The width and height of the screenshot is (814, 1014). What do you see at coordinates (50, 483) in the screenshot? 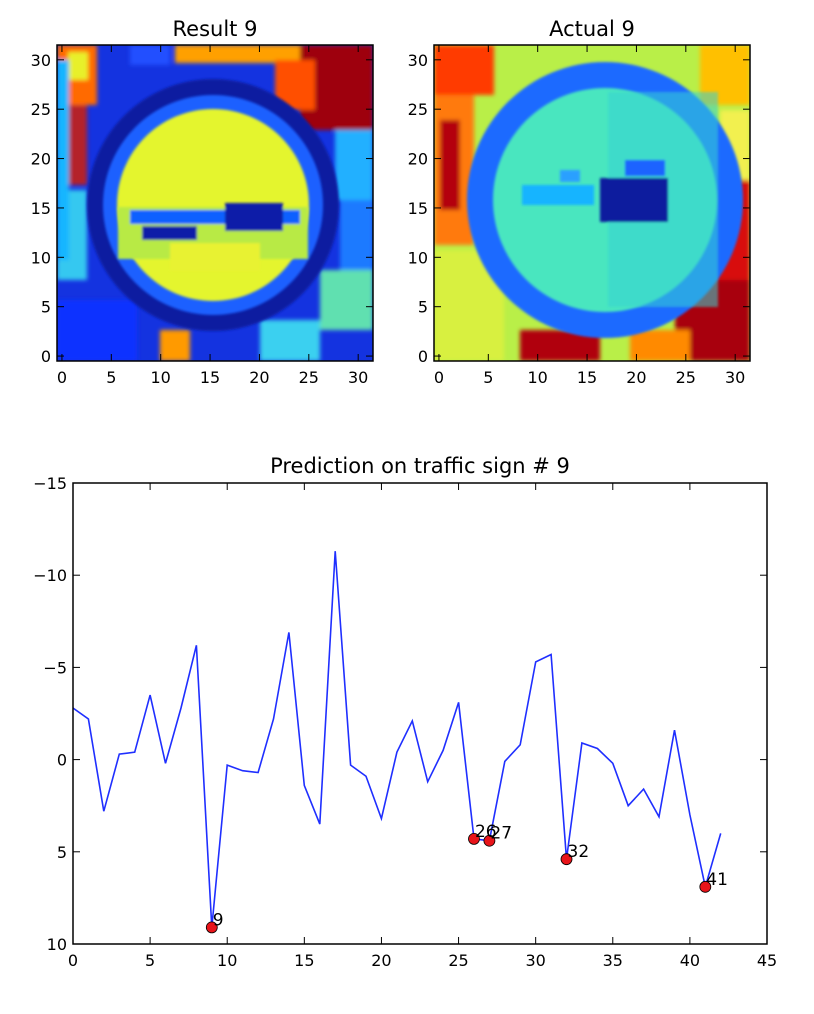
I see `y-tick-label: −15` at bounding box center [50, 483].